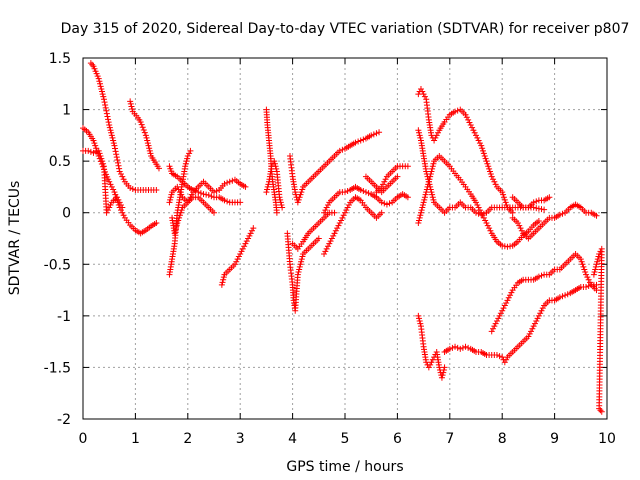 The width and height of the screenshot is (640, 480). What do you see at coordinates (344, 467) in the screenshot?
I see `x-axis-label: GPS time / hours` at bounding box center [344, 467].